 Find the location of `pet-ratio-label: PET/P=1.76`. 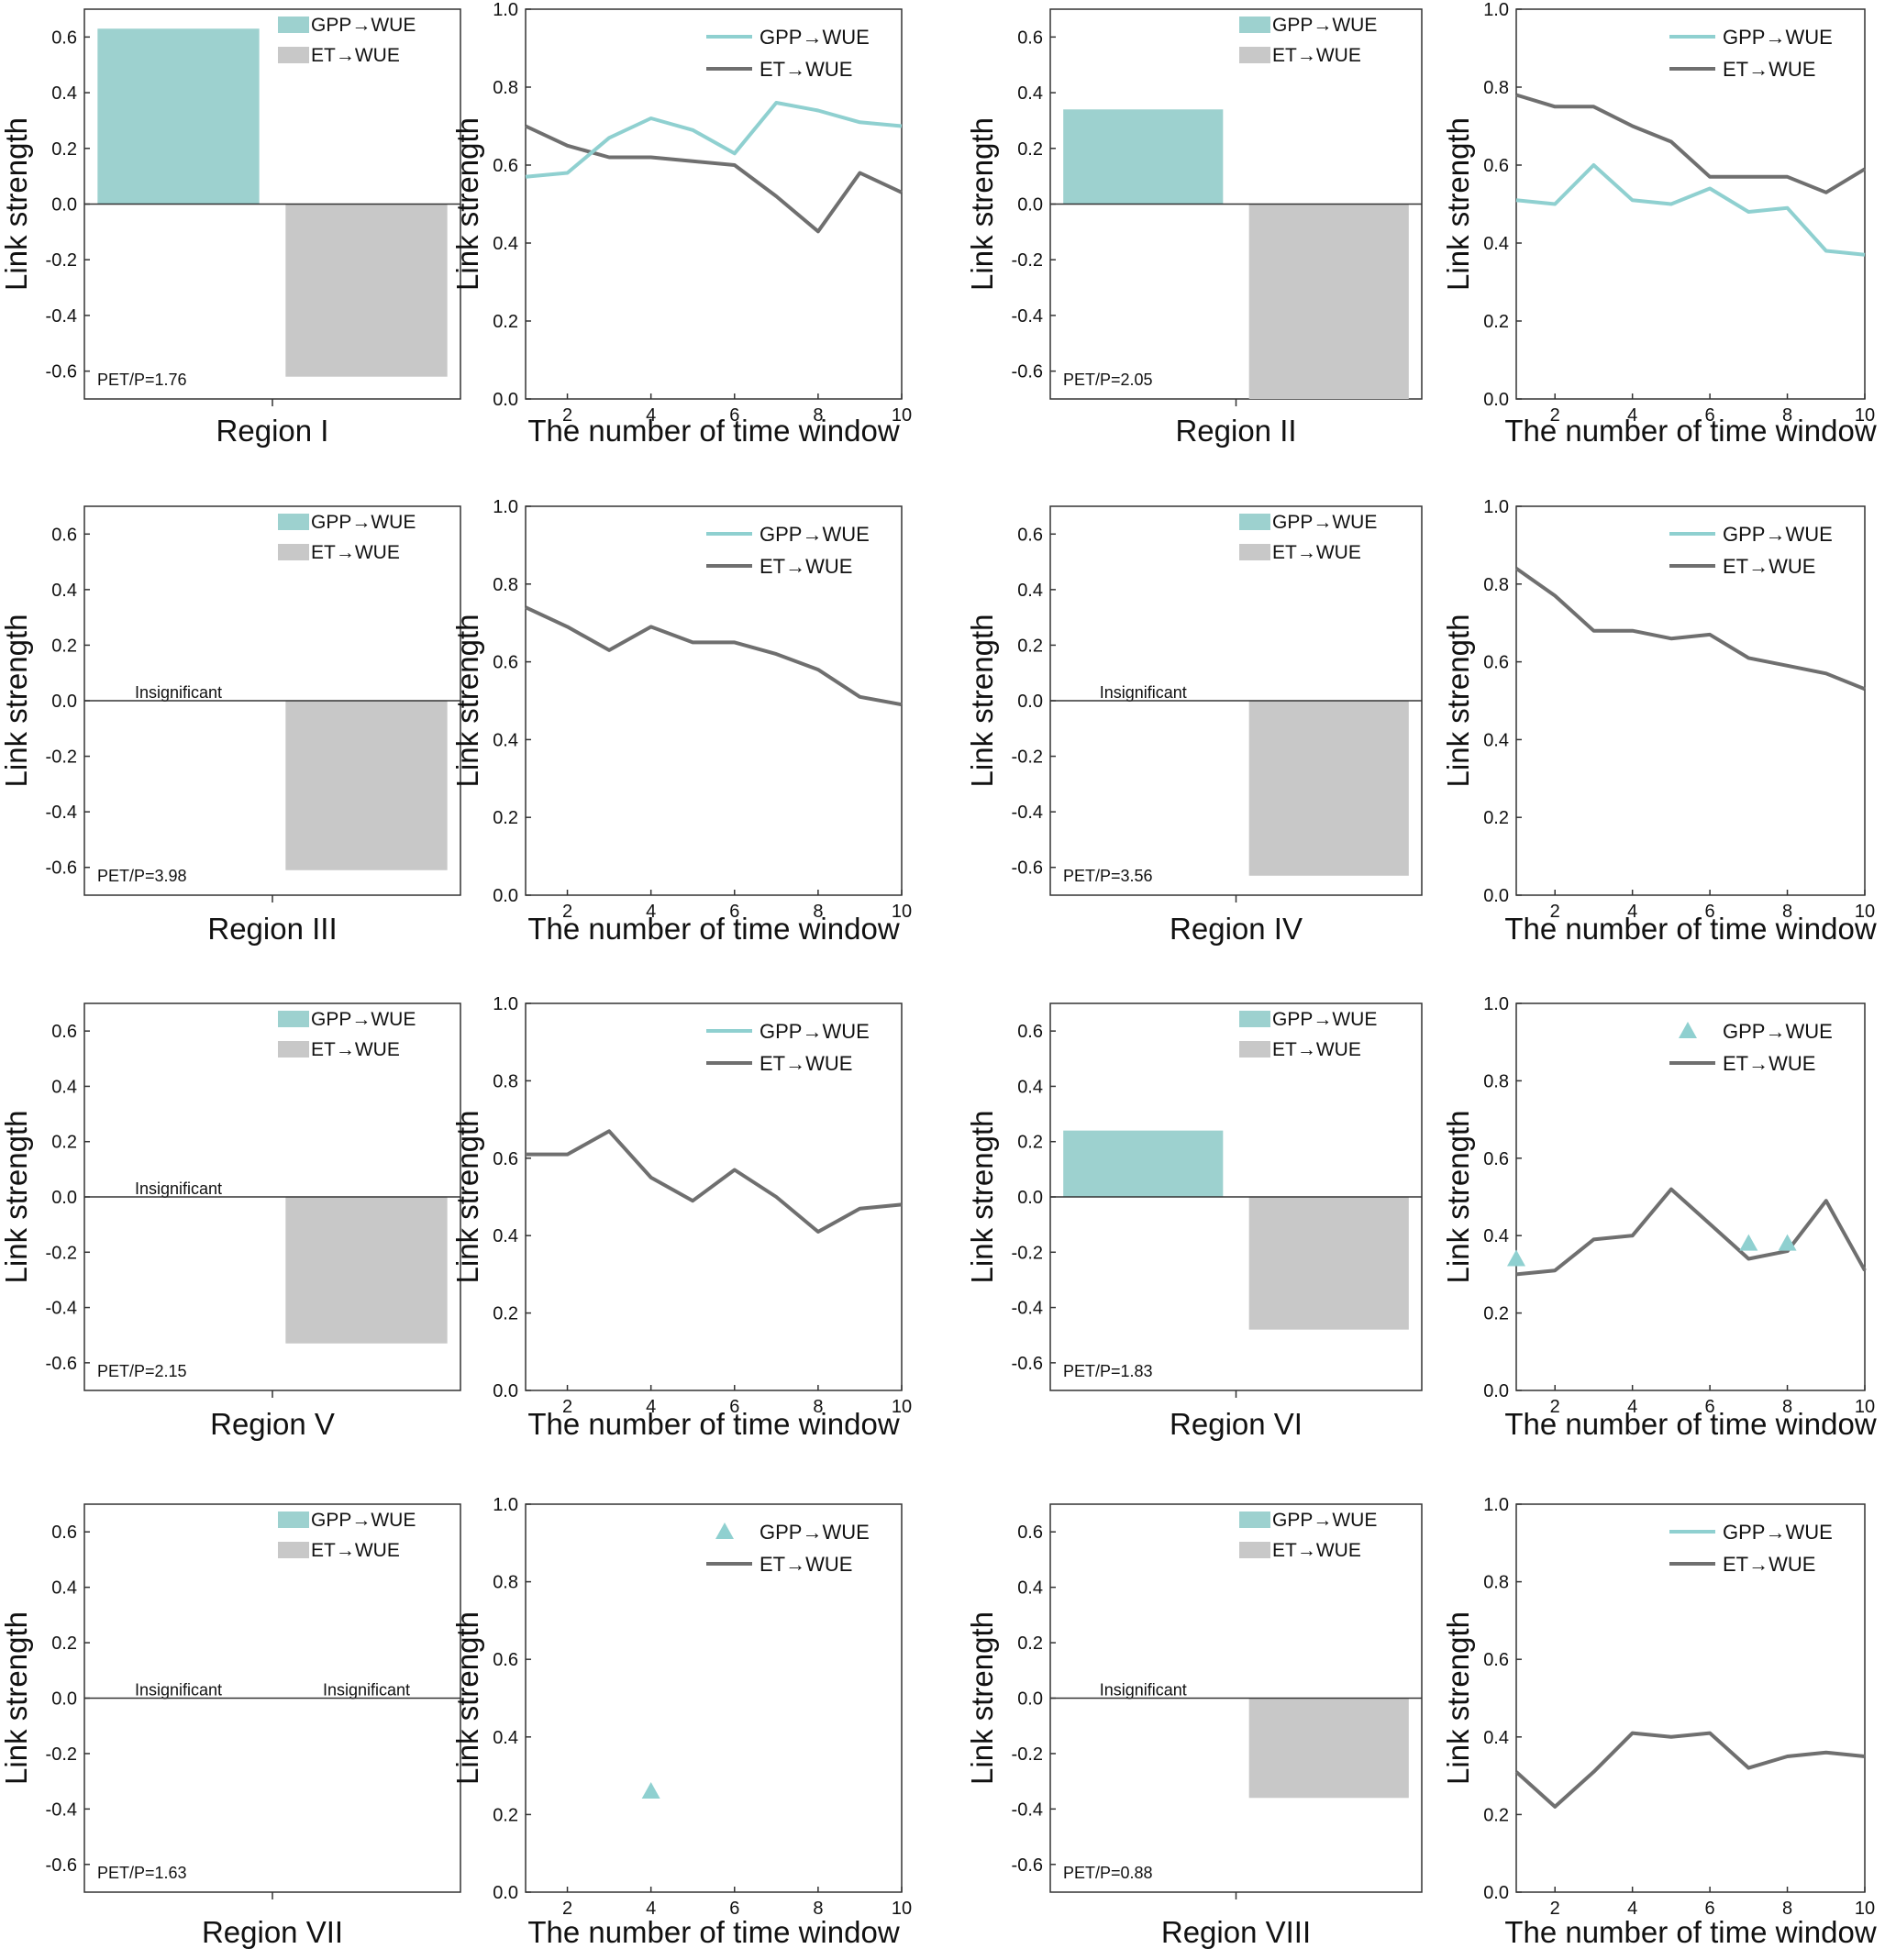

pet-ratio-label: PET/P=1.76 is located at coordinates (142, 380).